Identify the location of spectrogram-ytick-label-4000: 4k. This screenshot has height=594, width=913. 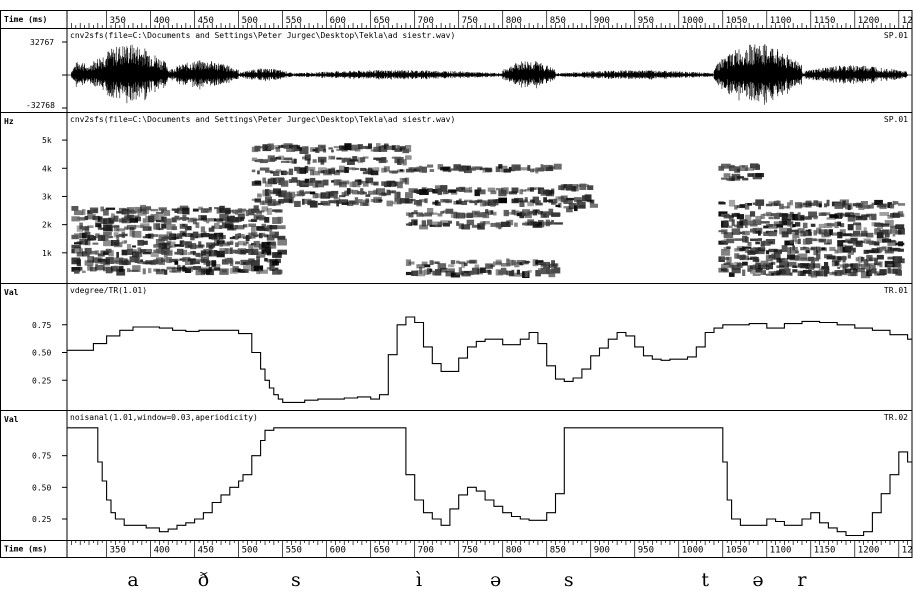
(47, 168).